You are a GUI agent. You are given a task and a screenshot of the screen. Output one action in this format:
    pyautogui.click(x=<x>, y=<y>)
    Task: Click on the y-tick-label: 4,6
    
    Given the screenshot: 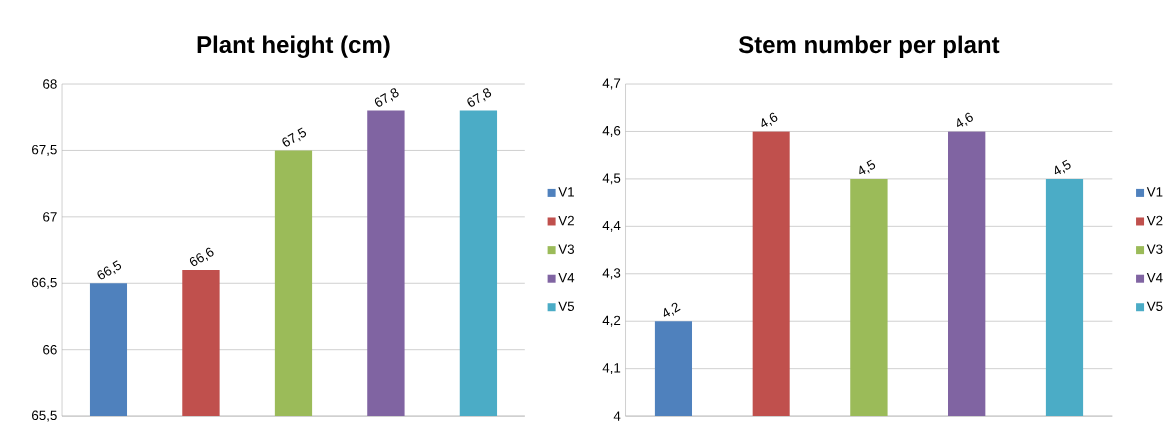 What is the action you would take?
    pyautogui.click(x=611, y=131)
    